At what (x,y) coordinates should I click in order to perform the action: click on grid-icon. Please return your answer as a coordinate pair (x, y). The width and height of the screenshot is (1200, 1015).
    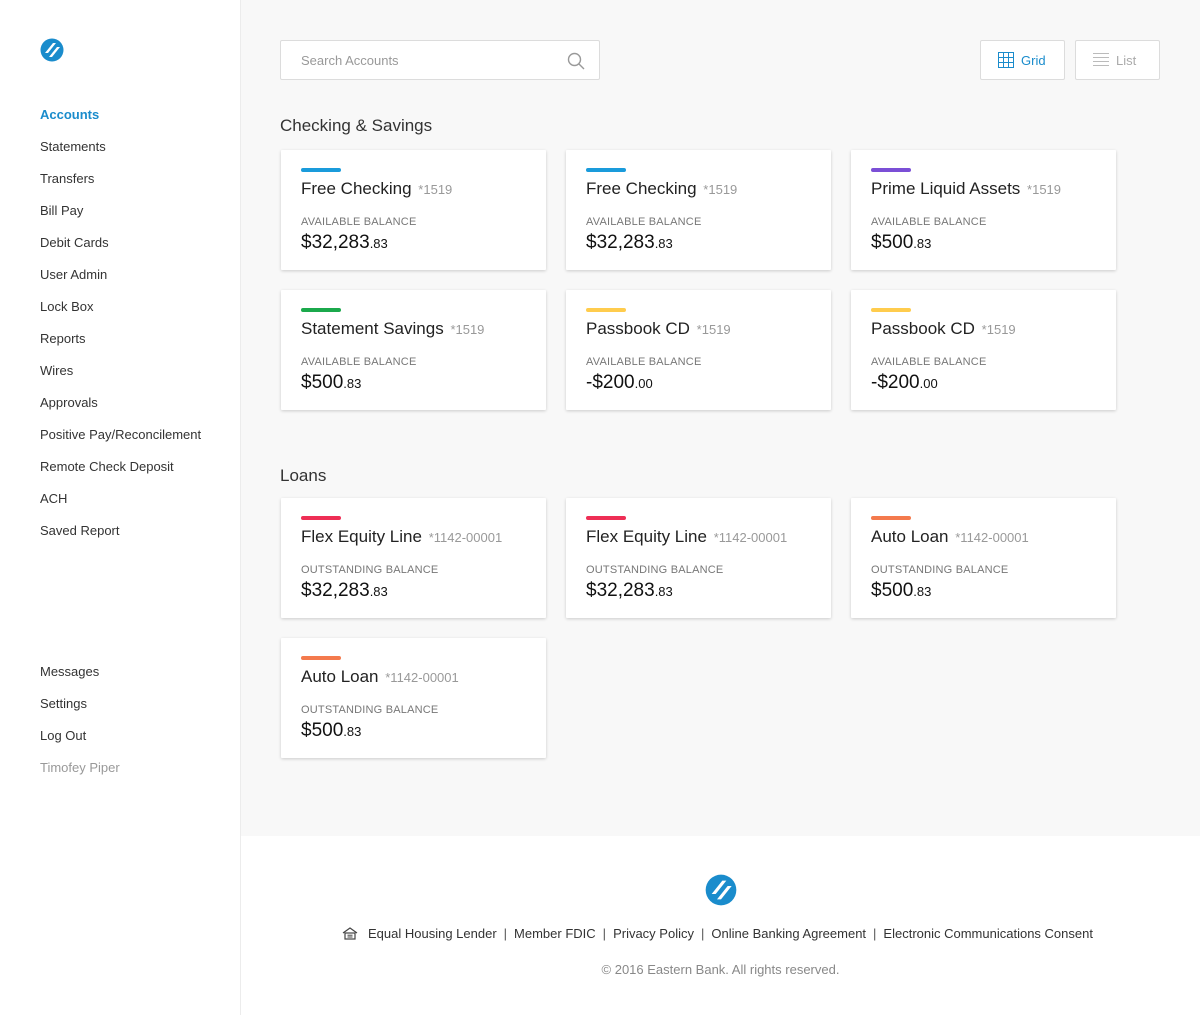
    Looking at the image, I should click on (1006, 60).